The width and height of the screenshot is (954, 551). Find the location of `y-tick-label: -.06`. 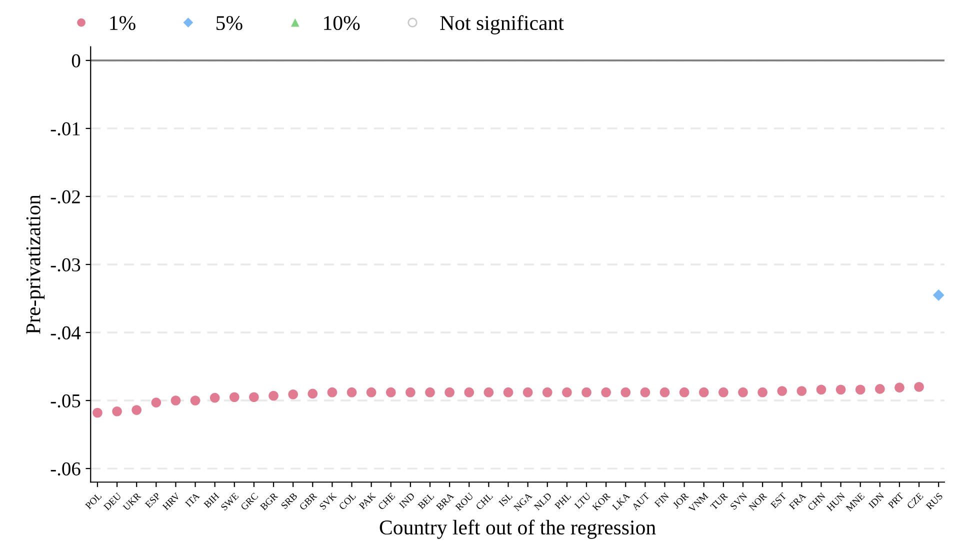

y-tick-label: -.06 is located at coordinates (65, 469).